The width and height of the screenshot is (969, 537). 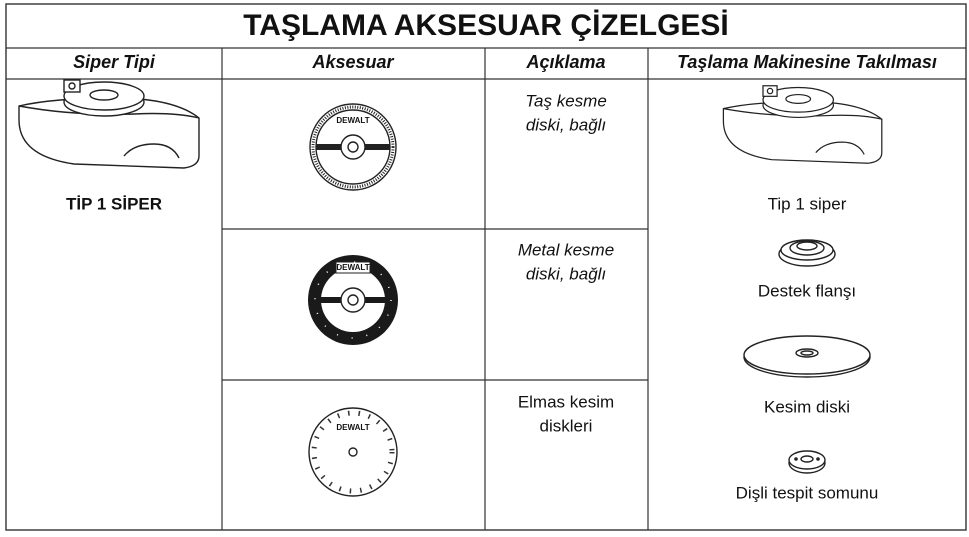 What do you see at coordinates (565, 62) in the screenshot?
I see `column-header: Açıklama` at bounding box center [565, 62].